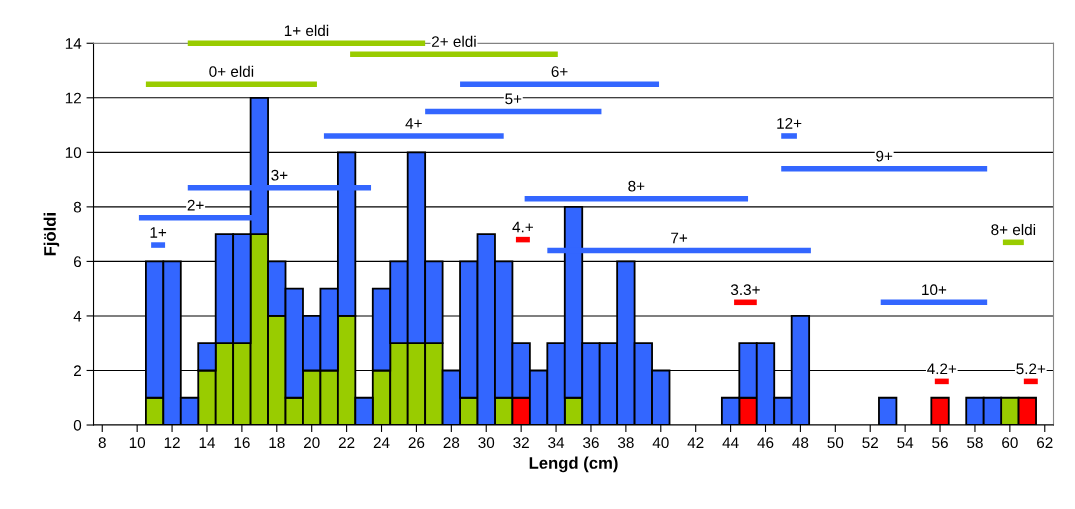  What do you see at coordinates (73, 98) in the screenshot?
I see `y-tick-label: 12` at bounding box center [73, 98].